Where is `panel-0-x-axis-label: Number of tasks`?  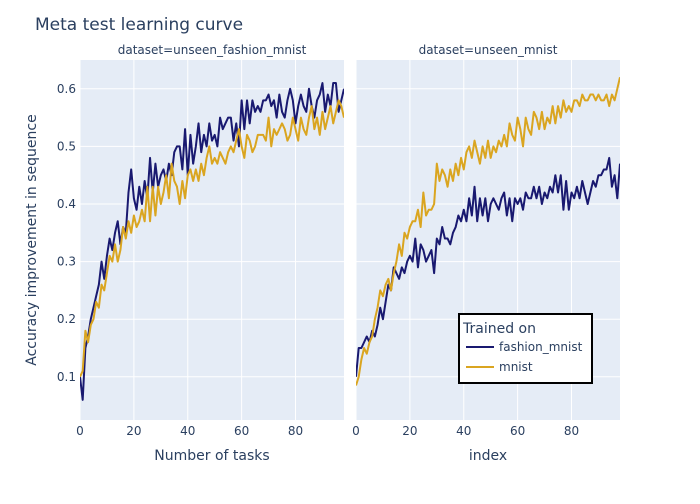
panel-0-x-axis-label: Number of tasks is located at coordinates (211, 456).